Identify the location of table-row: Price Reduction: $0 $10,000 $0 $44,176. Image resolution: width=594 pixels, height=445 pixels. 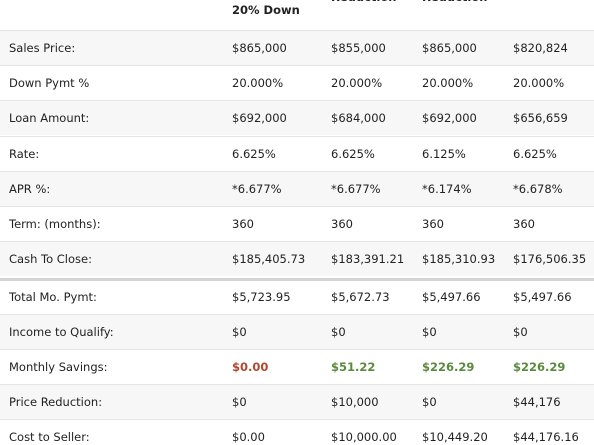
(297, 401).